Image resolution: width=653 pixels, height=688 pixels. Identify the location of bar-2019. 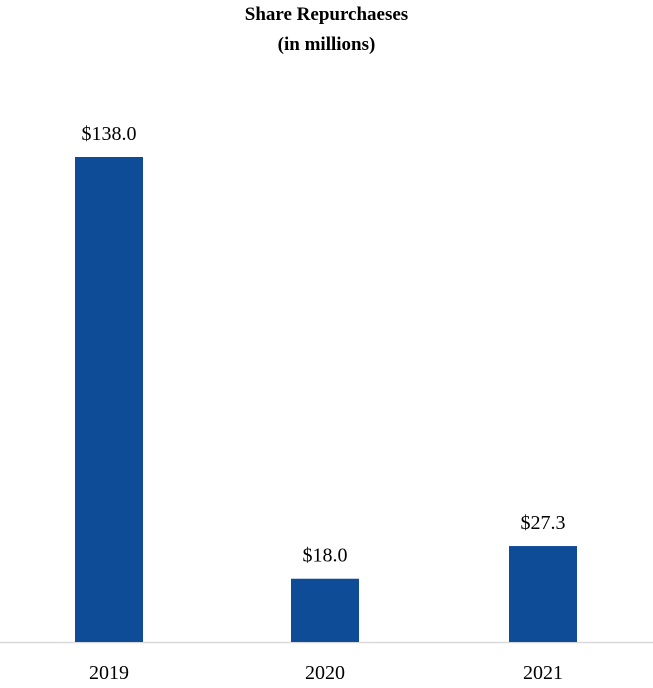
(109, 399).